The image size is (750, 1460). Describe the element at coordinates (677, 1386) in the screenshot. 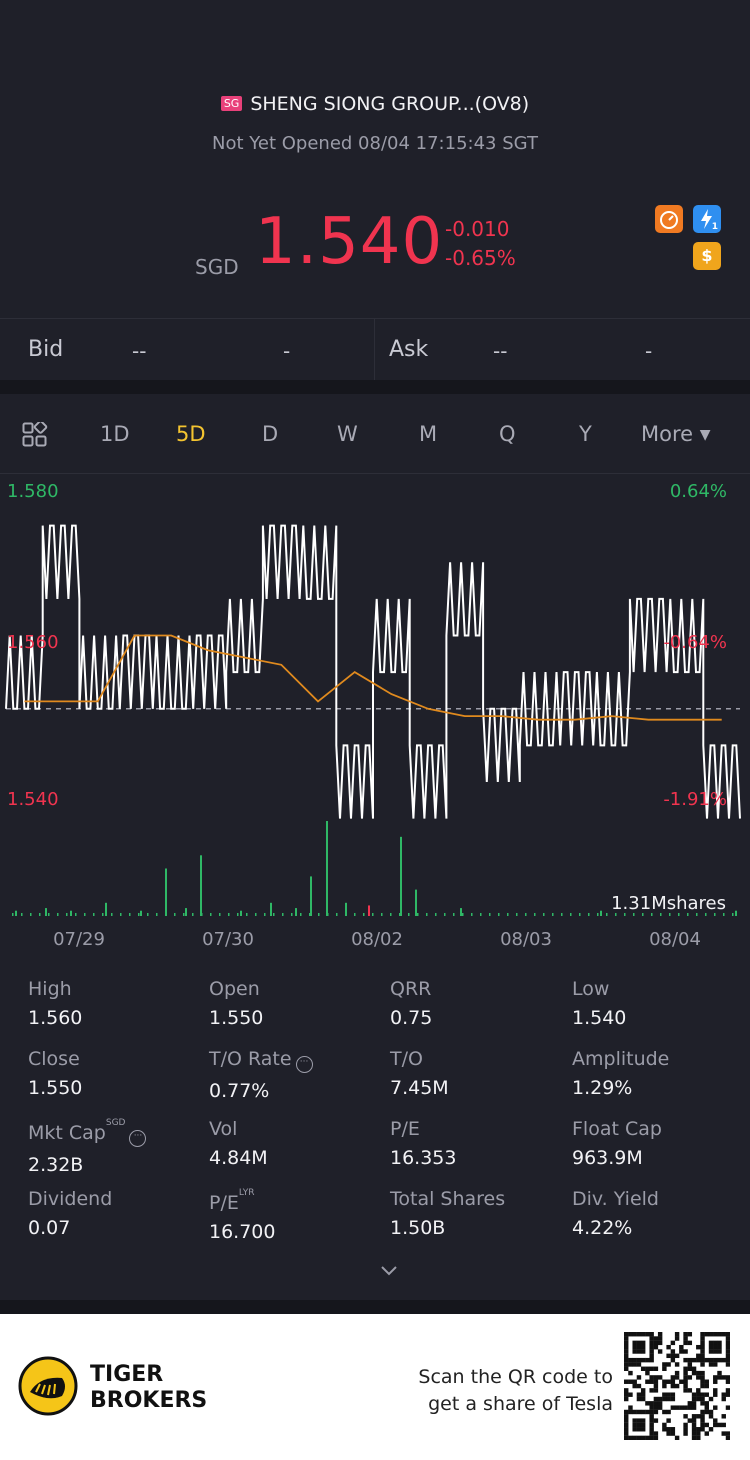

I see `qr-code-icon` at that location.